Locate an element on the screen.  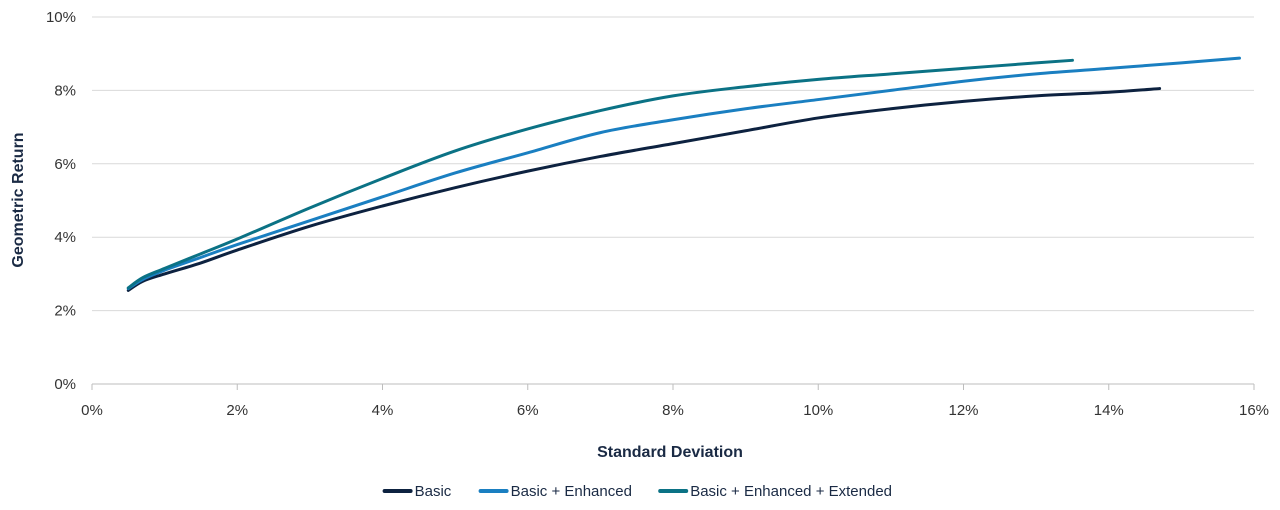
x-tick-label: 16% is located at coordinates (1254, 410).